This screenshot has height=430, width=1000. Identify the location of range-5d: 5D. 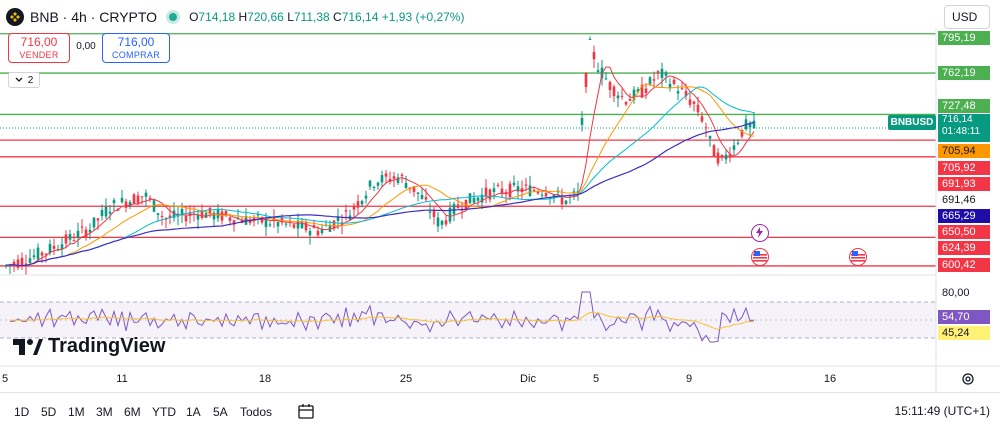
(49, 412).